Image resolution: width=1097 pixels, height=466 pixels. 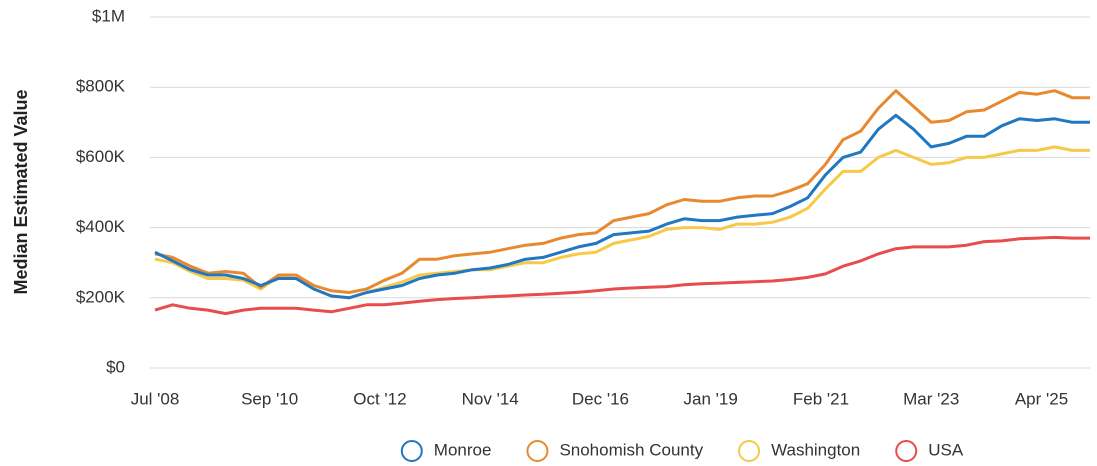 I want to click on y-tick-label: $200K, so click(x=101, y=296).